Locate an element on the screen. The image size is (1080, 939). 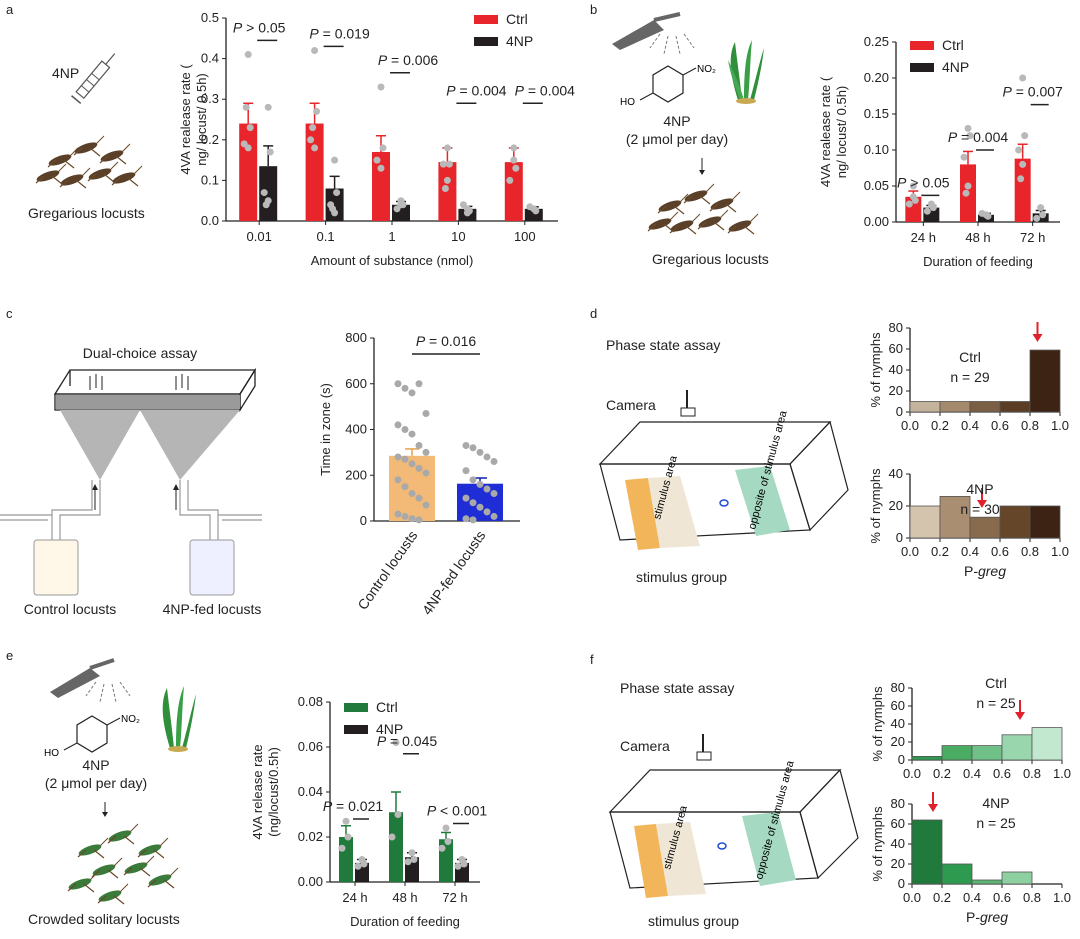
y-tick-label: 0.3 is located at coordinates (210, 98).